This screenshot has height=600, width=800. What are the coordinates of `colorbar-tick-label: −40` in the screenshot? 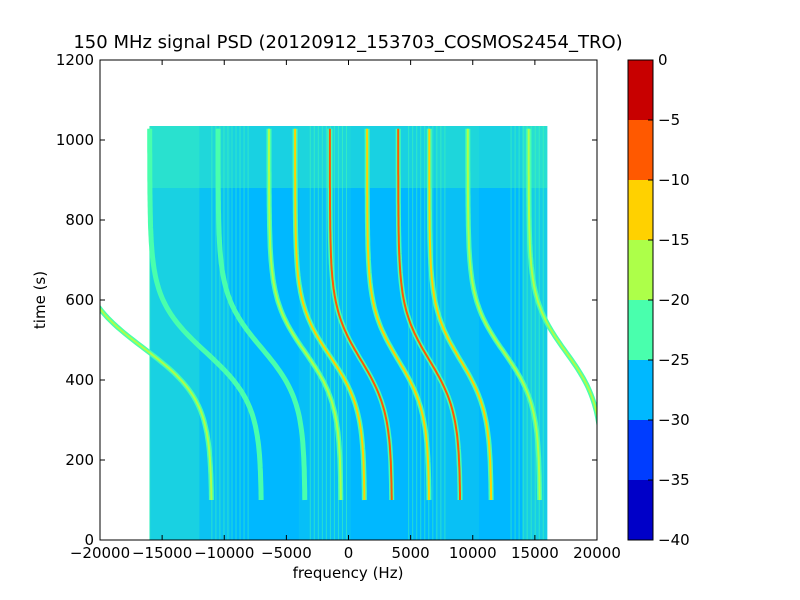 It's located at (674, 540).